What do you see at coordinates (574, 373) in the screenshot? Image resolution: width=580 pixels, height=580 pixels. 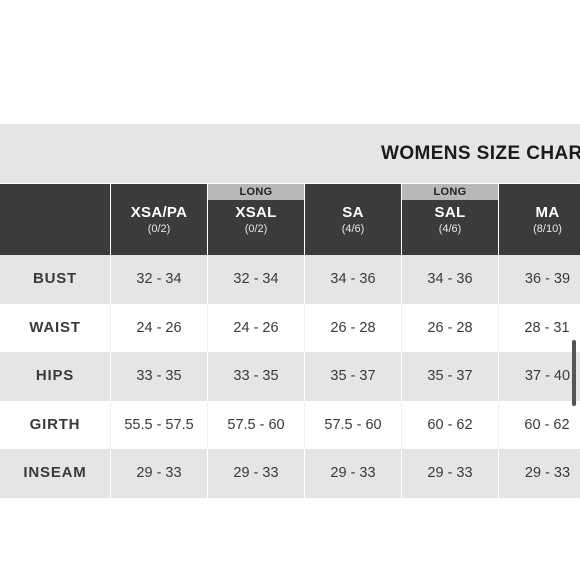 I see `vertical-scrollbar` at bounding box center [574, 373].